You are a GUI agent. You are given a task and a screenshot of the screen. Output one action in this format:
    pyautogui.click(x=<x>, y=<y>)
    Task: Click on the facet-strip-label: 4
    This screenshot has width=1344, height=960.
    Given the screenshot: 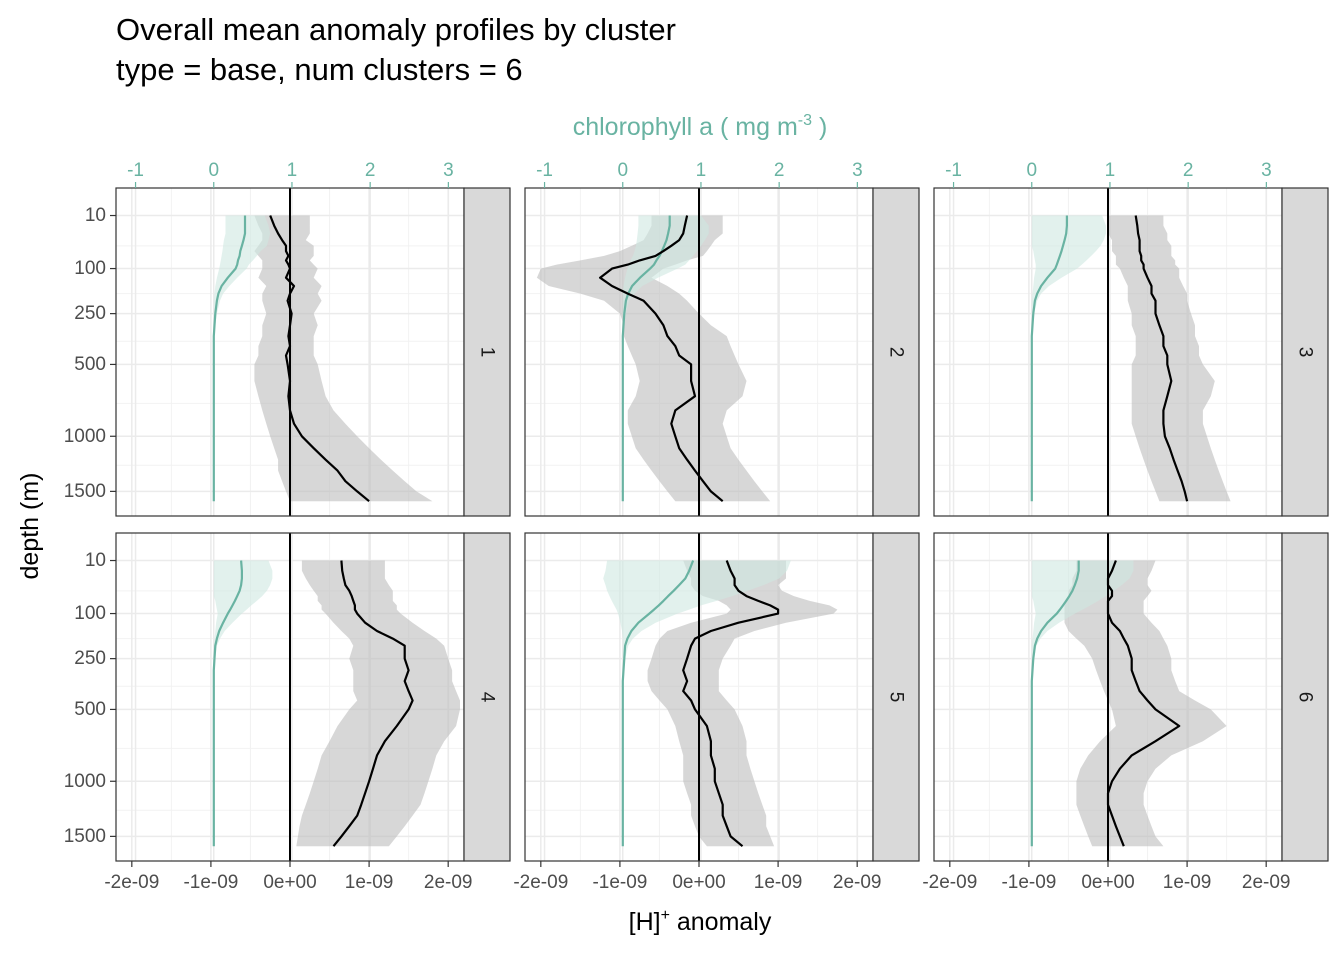 What is the action you would take?
    pyautogui.click(x=487, y=697)
    